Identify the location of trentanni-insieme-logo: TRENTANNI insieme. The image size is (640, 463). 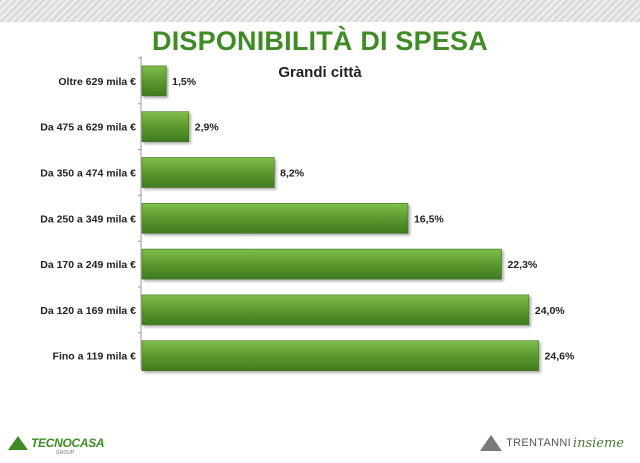
(552, 443).